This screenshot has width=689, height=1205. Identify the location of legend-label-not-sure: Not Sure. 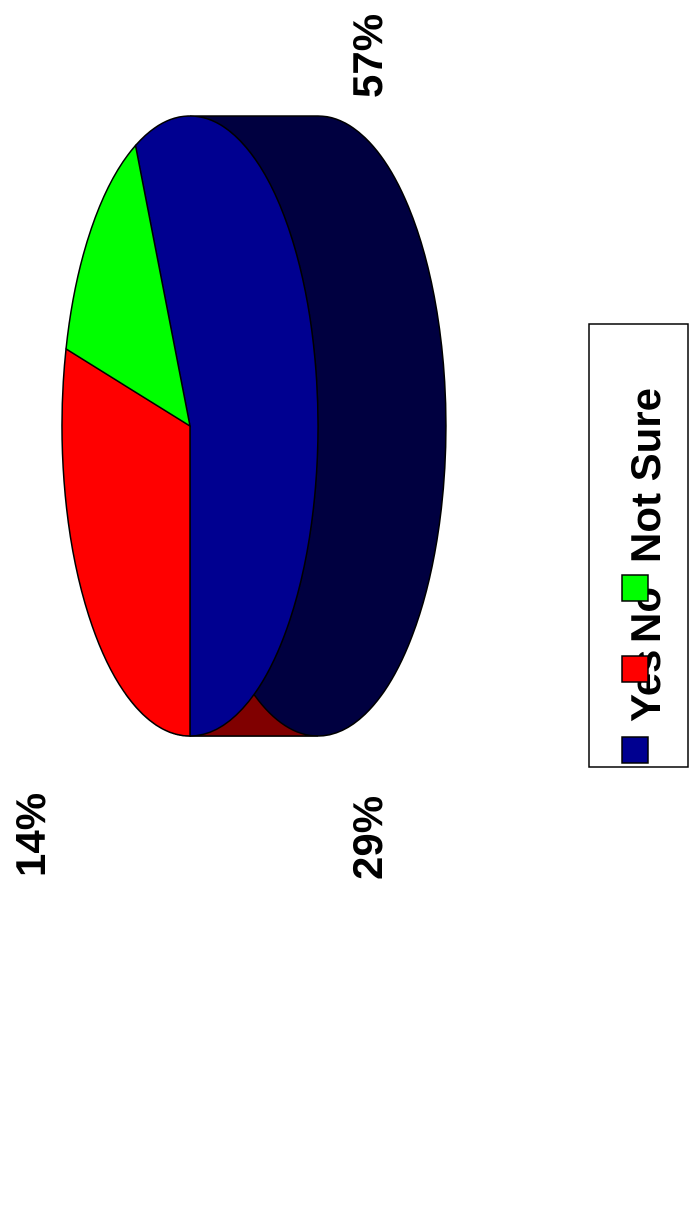
(645, 475).